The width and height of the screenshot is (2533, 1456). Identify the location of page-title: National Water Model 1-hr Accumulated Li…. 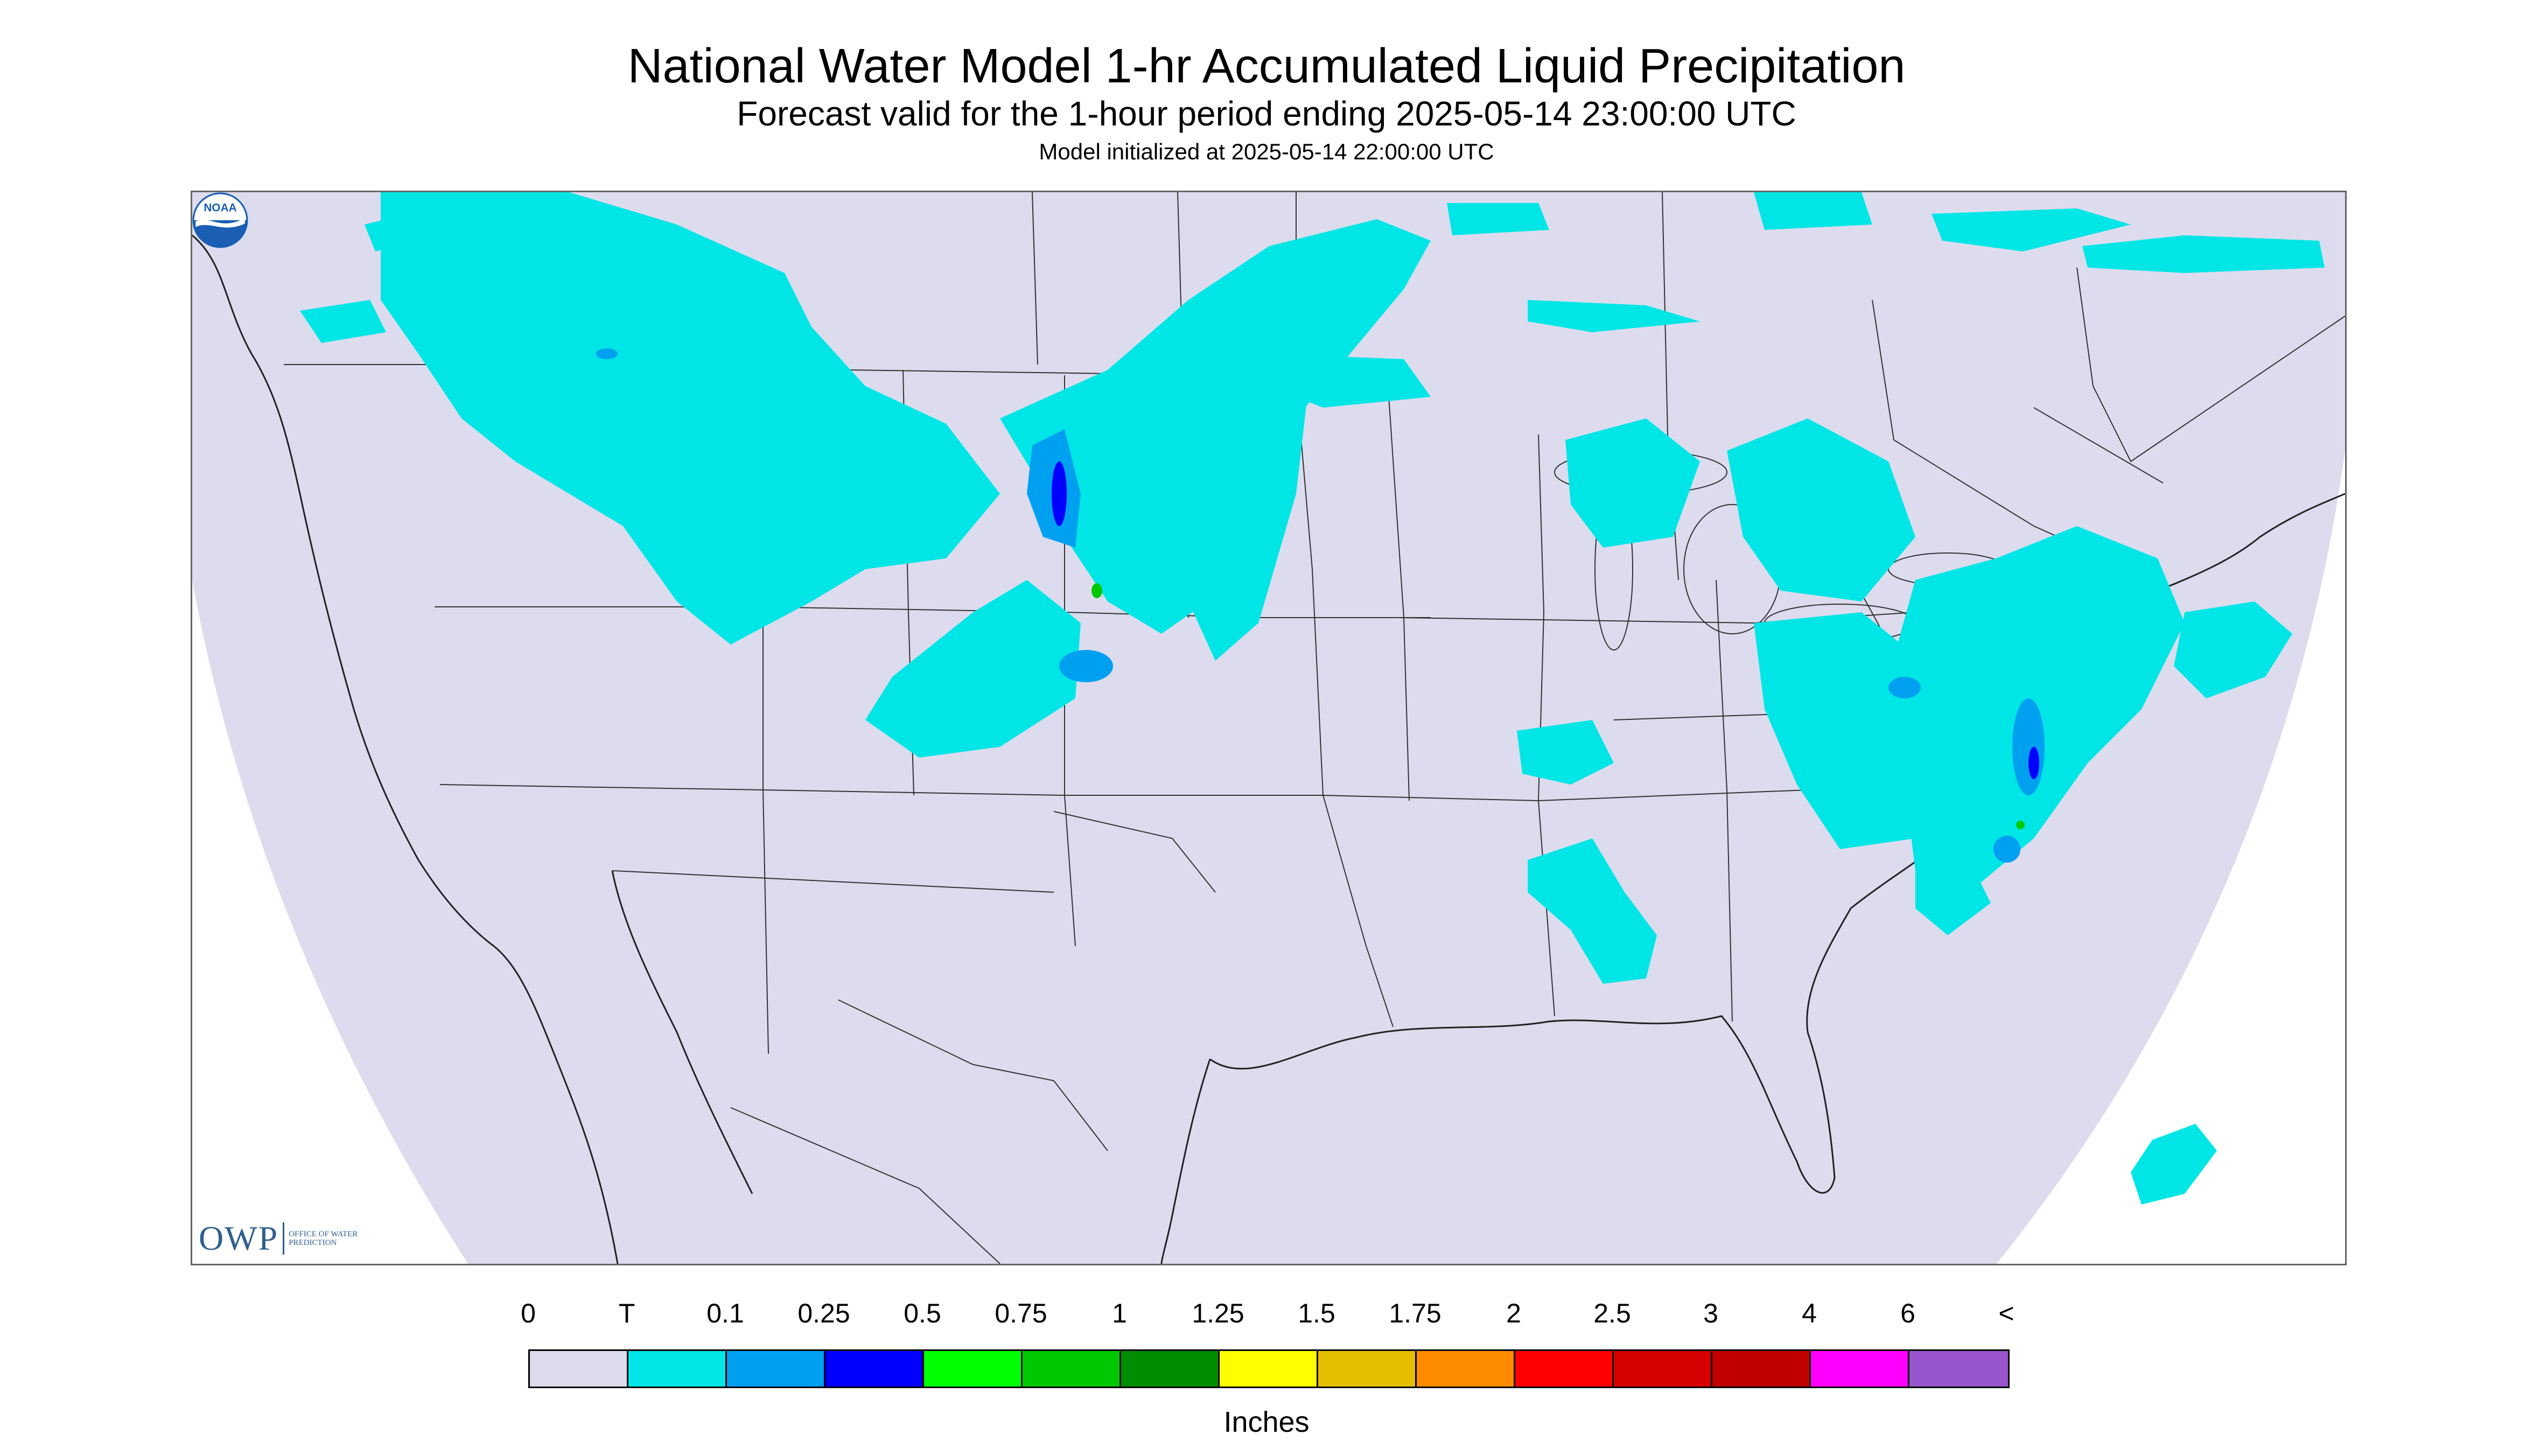
(1266, 66).